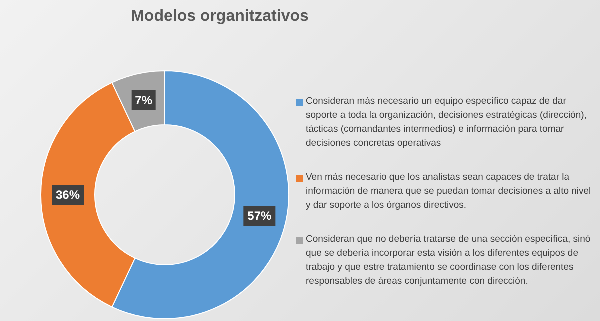 This screenshot has height=321, width=600. I want to click on legend-label: Consideran que no debería tratarse de una sección específica, sinó que se debería incorporar esta visión a los diferentes equipos de trabajo y que estre tratamiento se coordinase con los diferentes responsables de áreas conjuntamente con dirección., so click(449, 261).